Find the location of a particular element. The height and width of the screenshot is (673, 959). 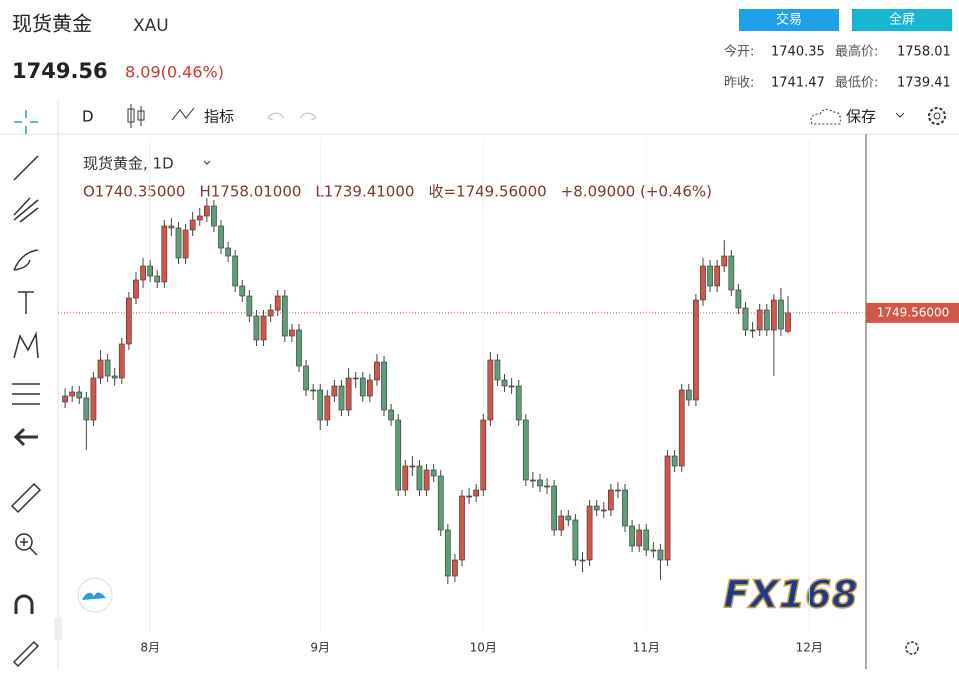

indicators-button: 指标 is located at coordinates (219, 117).